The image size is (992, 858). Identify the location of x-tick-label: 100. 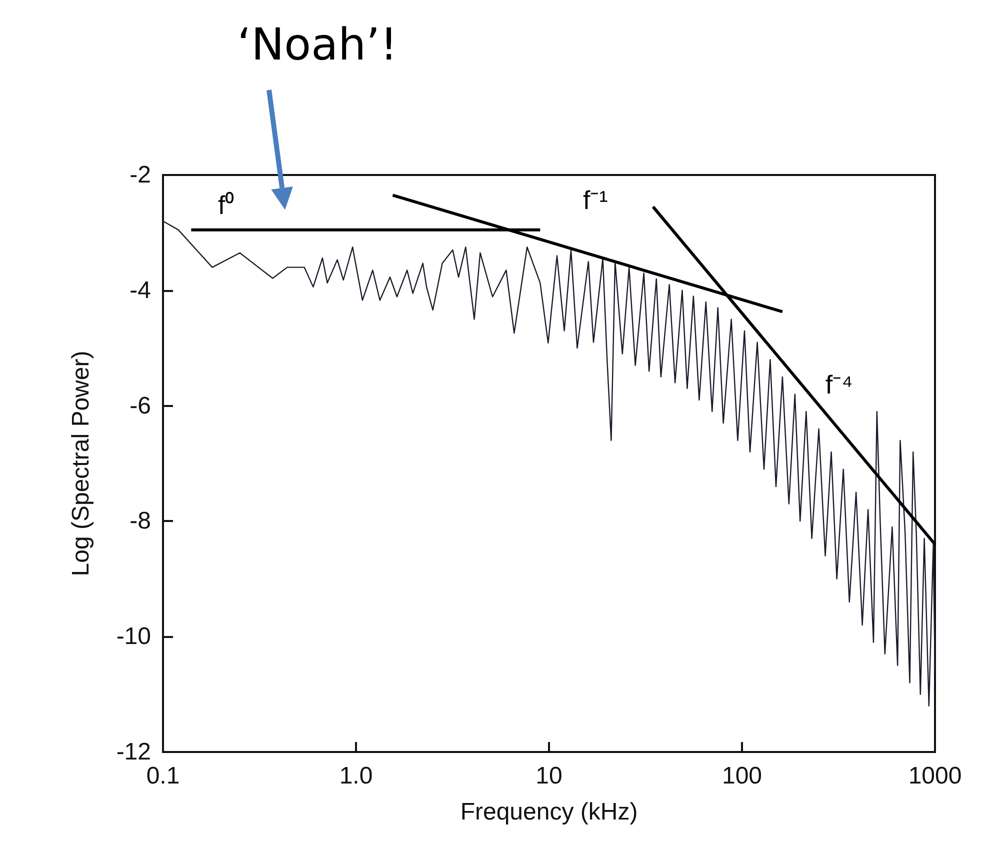
(742, 776).